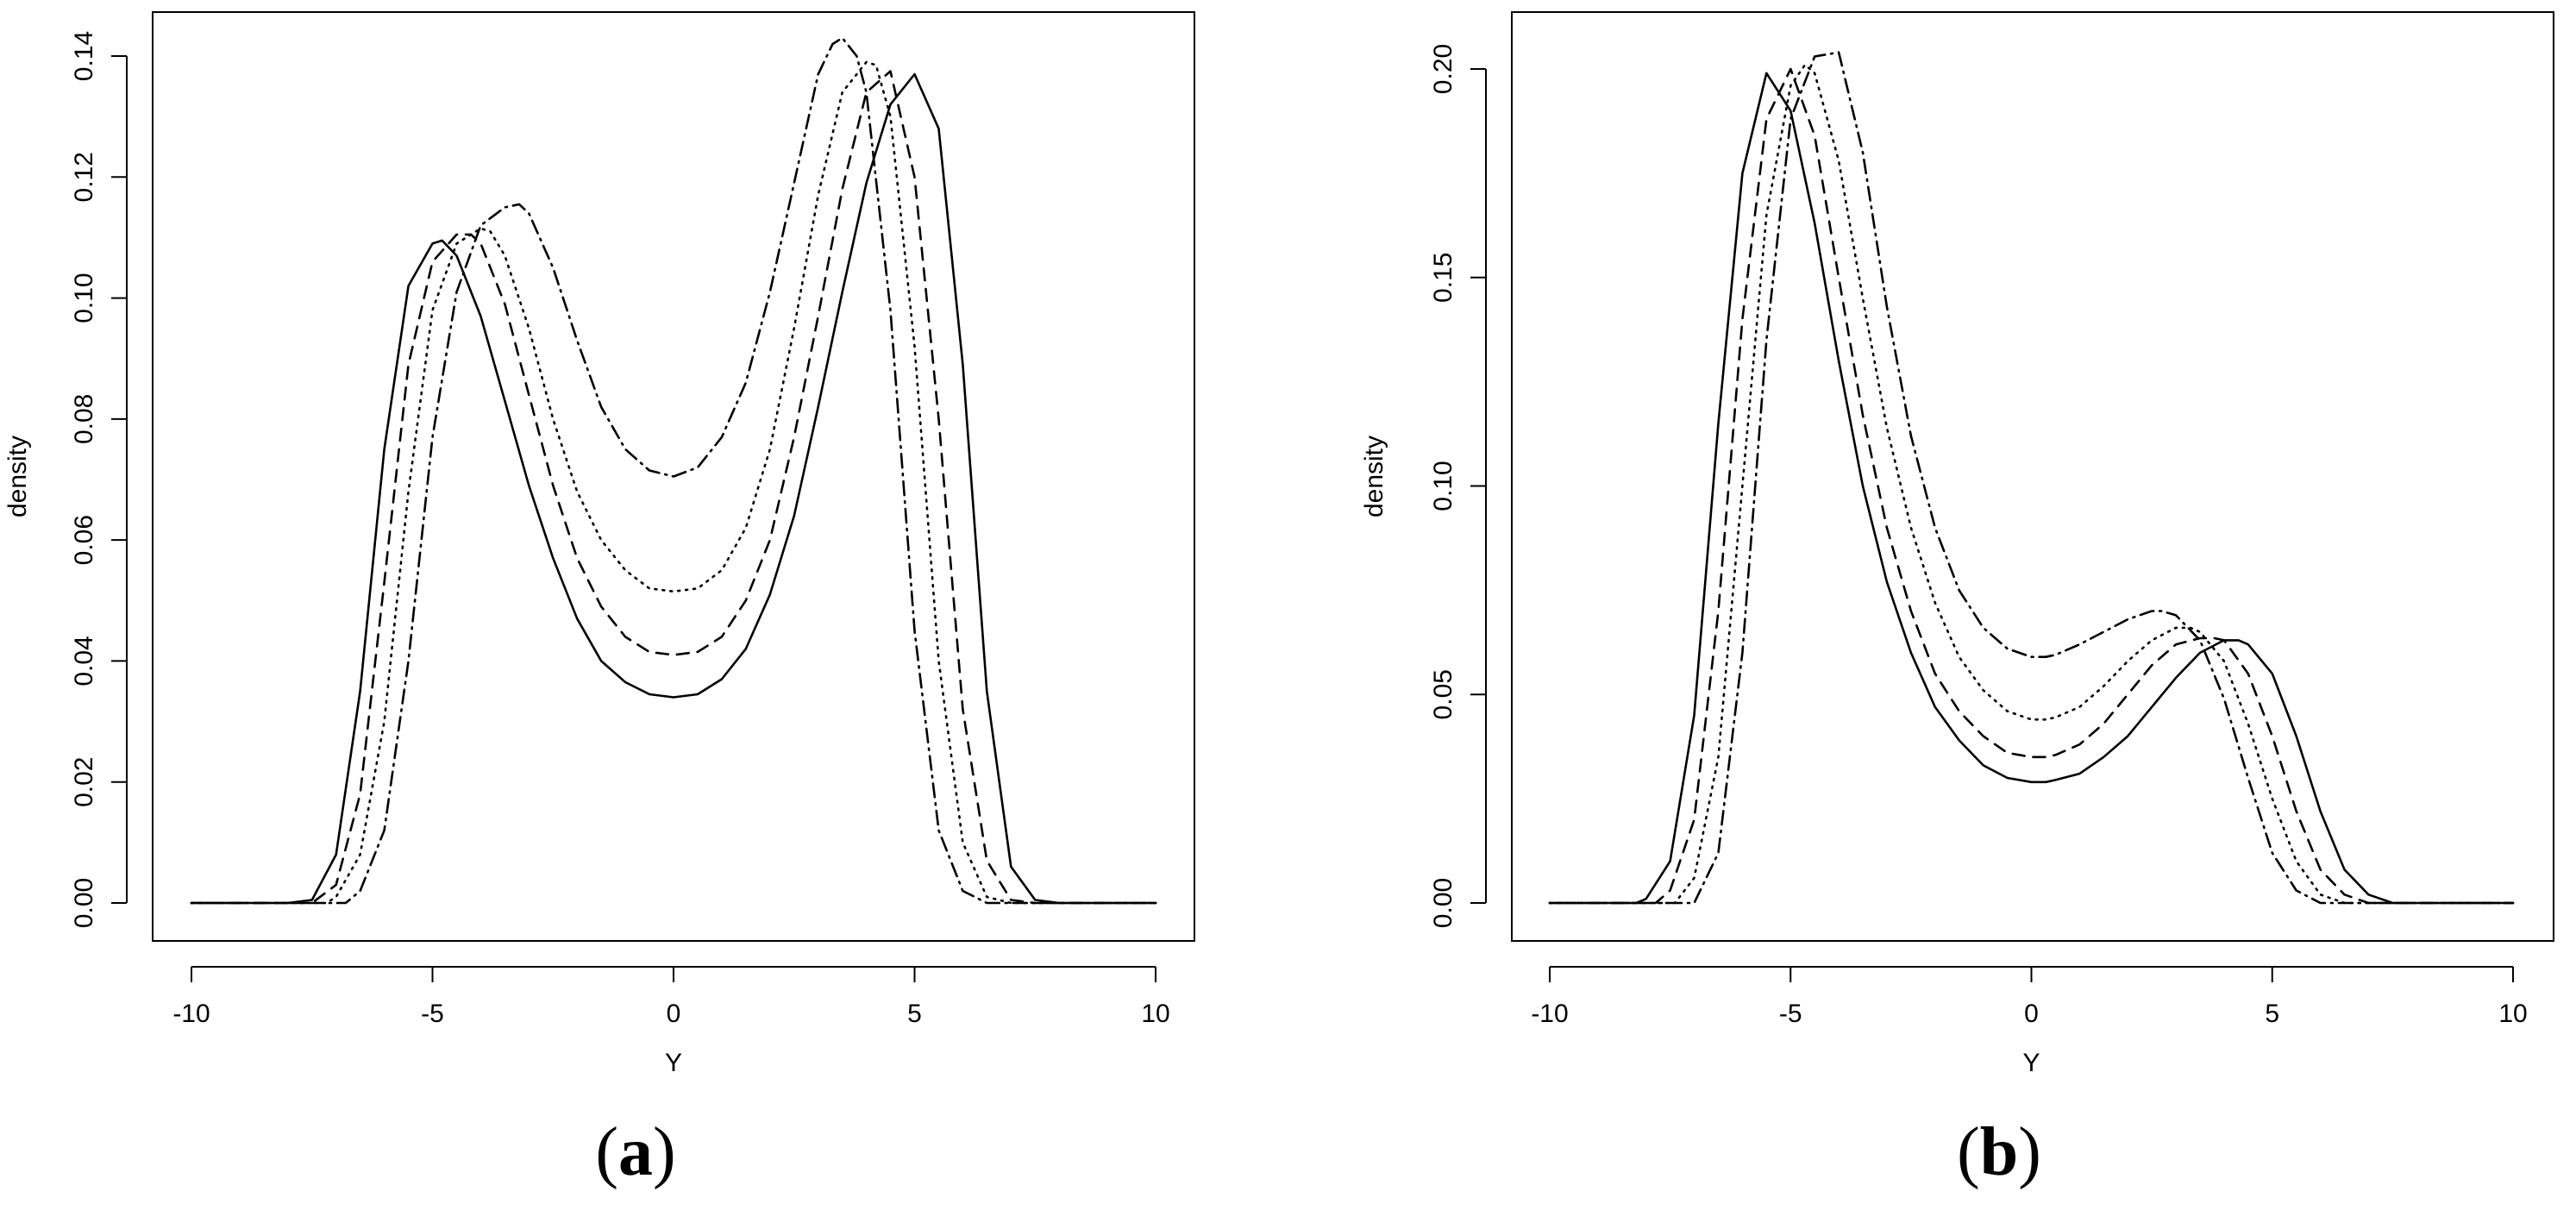 This screenshot has width=2576, height=1210. I want to click on y-tick-label: 0.14, so click(84, 56).